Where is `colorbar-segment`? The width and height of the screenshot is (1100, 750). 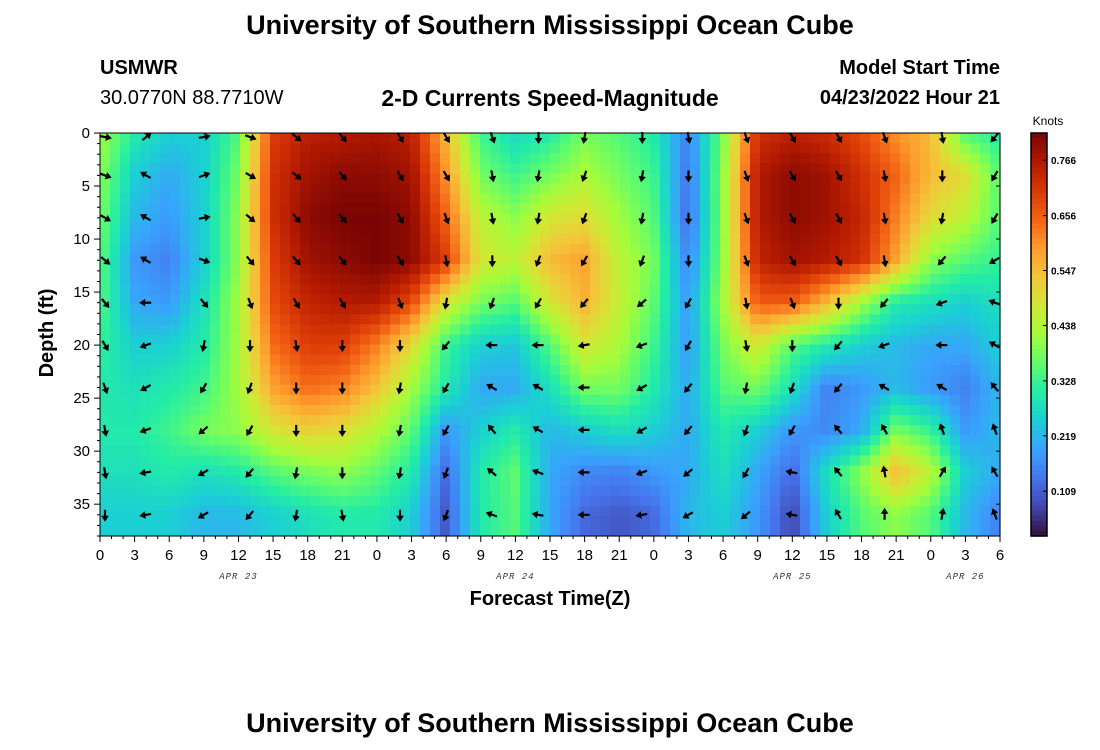 colorbar-segment is located at coordinates (1039, 186).